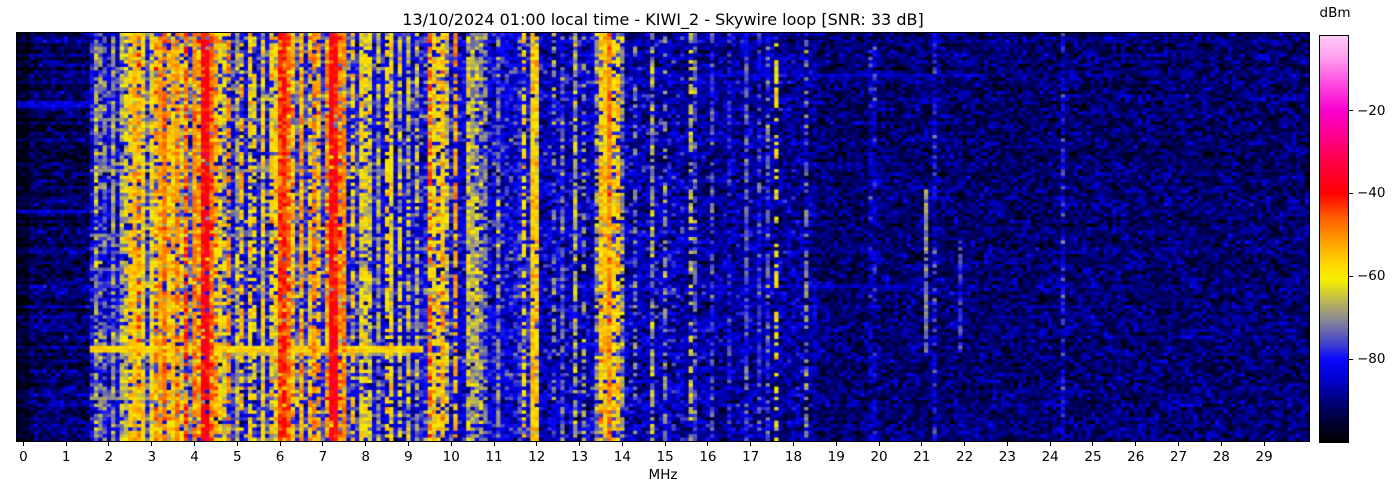 This screenshot has width=1400, height=500. I want to click on colorbar-tick-label: −80, so click(1371, 359).